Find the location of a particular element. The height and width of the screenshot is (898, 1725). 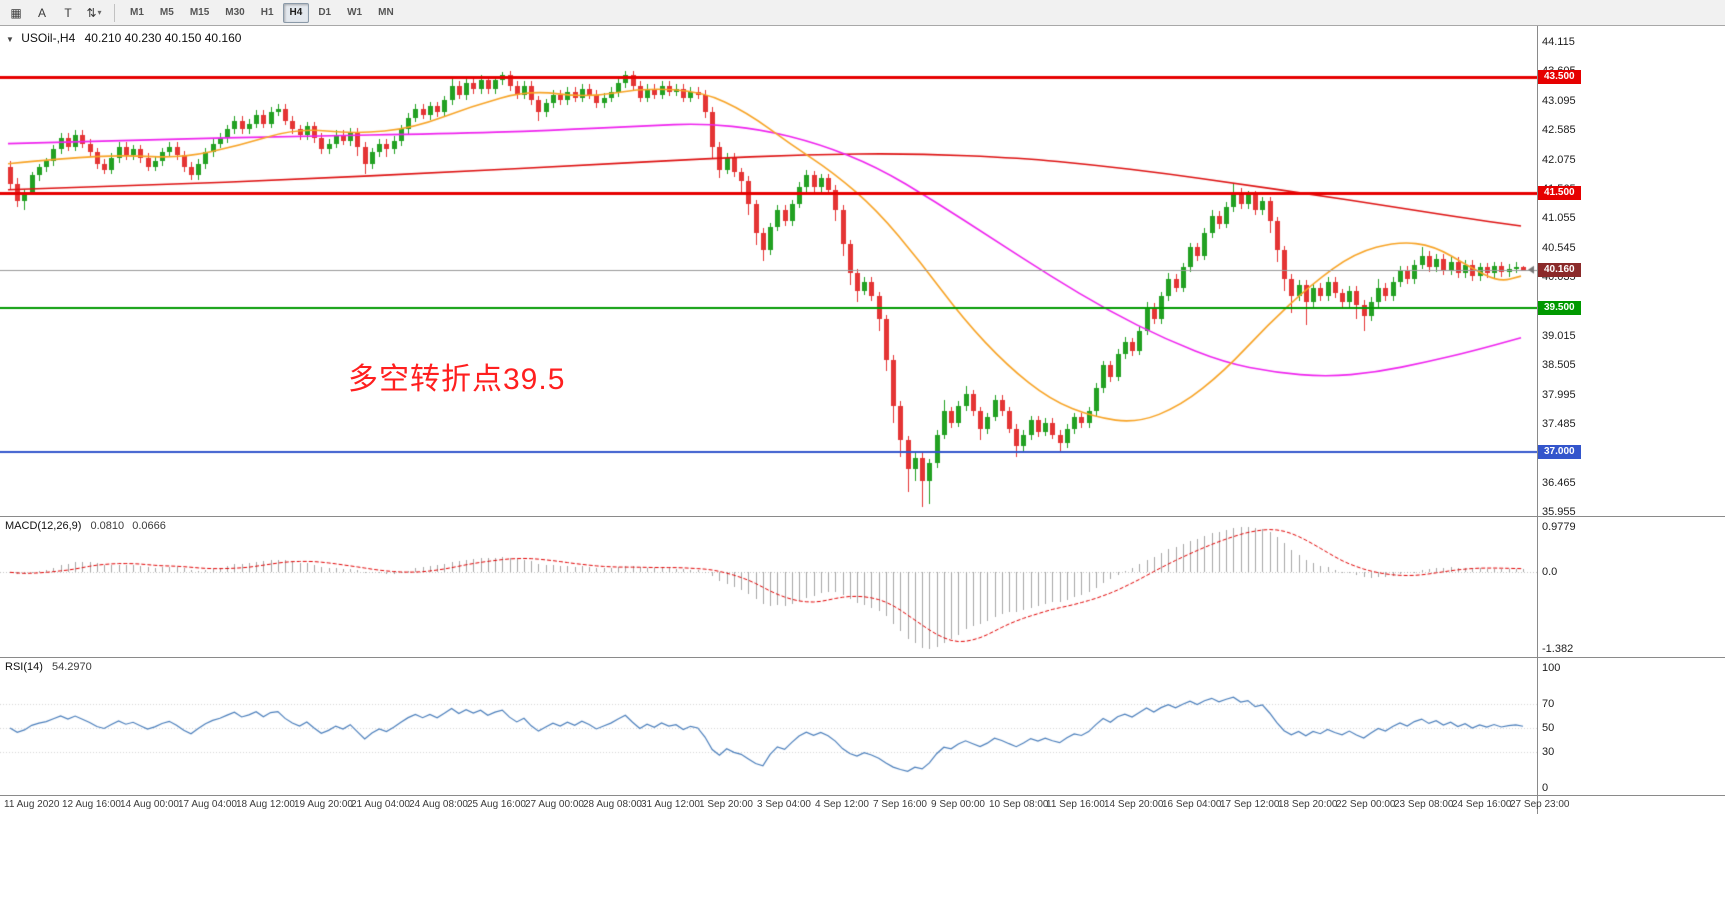

axis-tick-label: 42.075 is located at coordinates (1559, 159).